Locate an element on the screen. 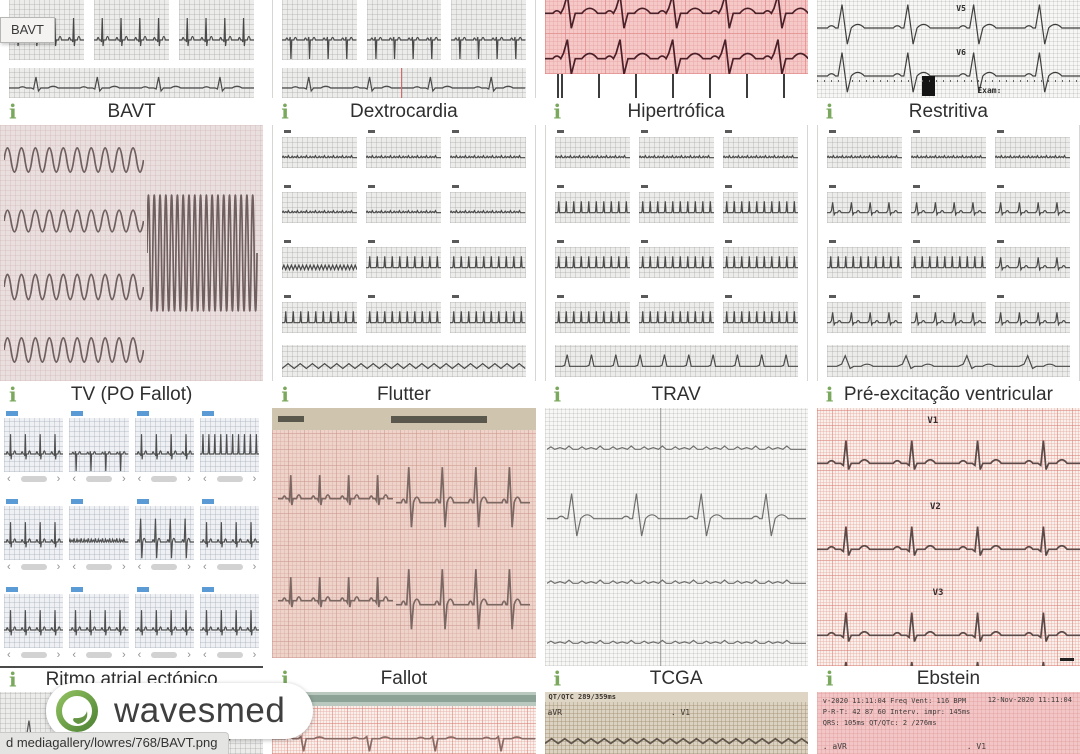 The height and width of the screenshot is (754, 1080). lead-label-v1: V1 is located at coordinates (933, 421).